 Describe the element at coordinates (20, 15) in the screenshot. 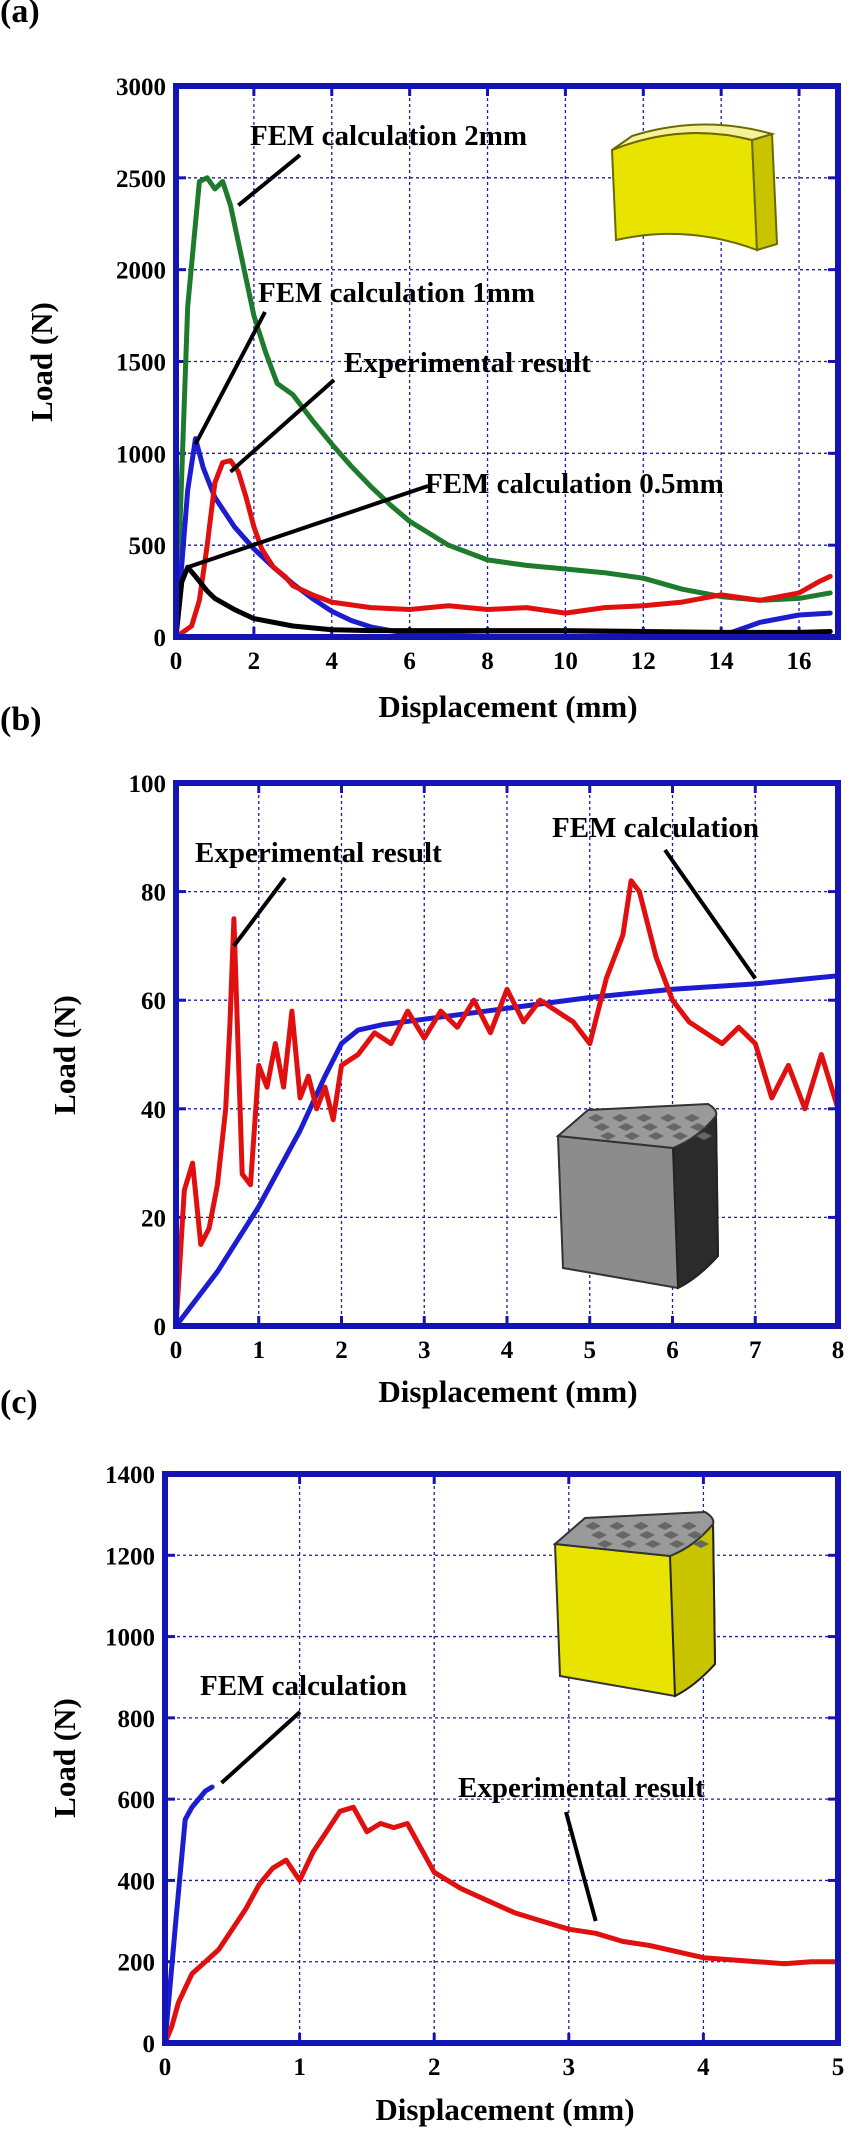

I see `panel-label: (a)` at that location.